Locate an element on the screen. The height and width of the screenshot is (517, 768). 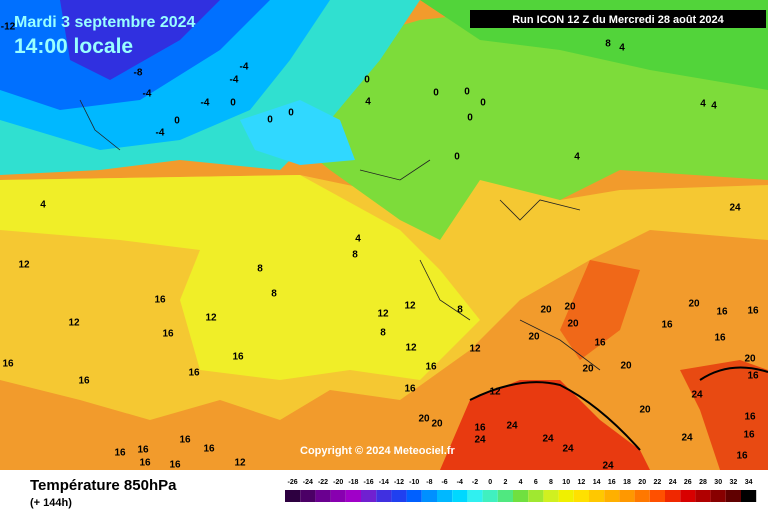
legend-tick: -16 is located at coordinates (369, 482).